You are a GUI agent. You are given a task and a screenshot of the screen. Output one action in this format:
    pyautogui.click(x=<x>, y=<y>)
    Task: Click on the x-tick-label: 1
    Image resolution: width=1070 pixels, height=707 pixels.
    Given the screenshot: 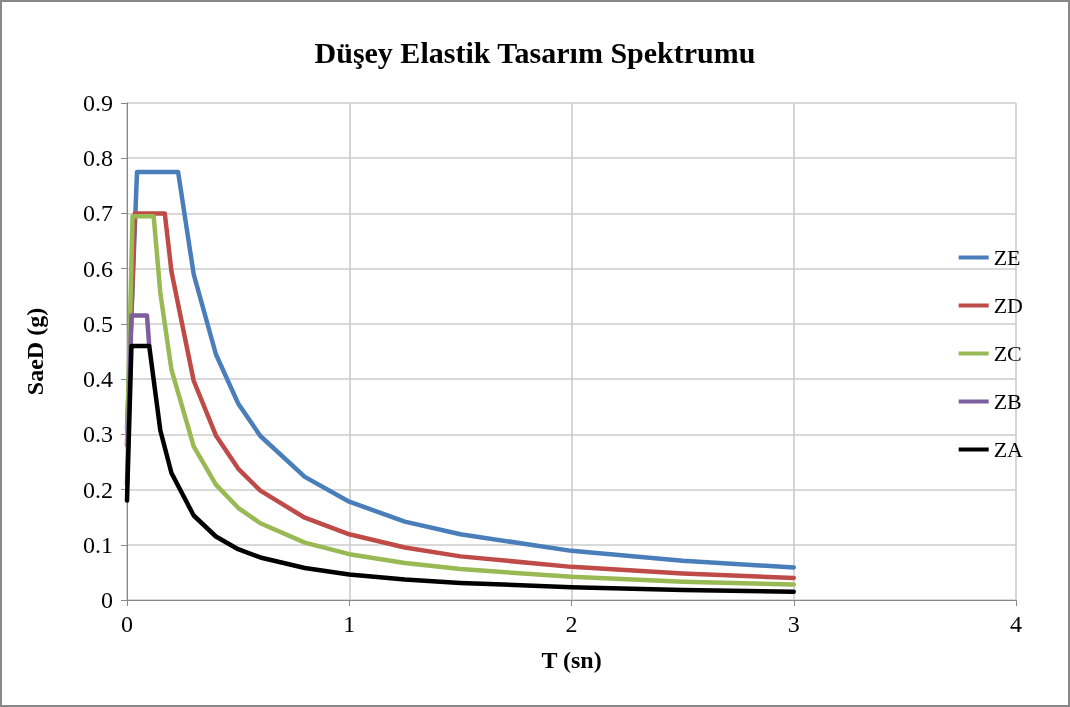 What is the action you would take?
    pyautogui.click(x=349, y=624)
    